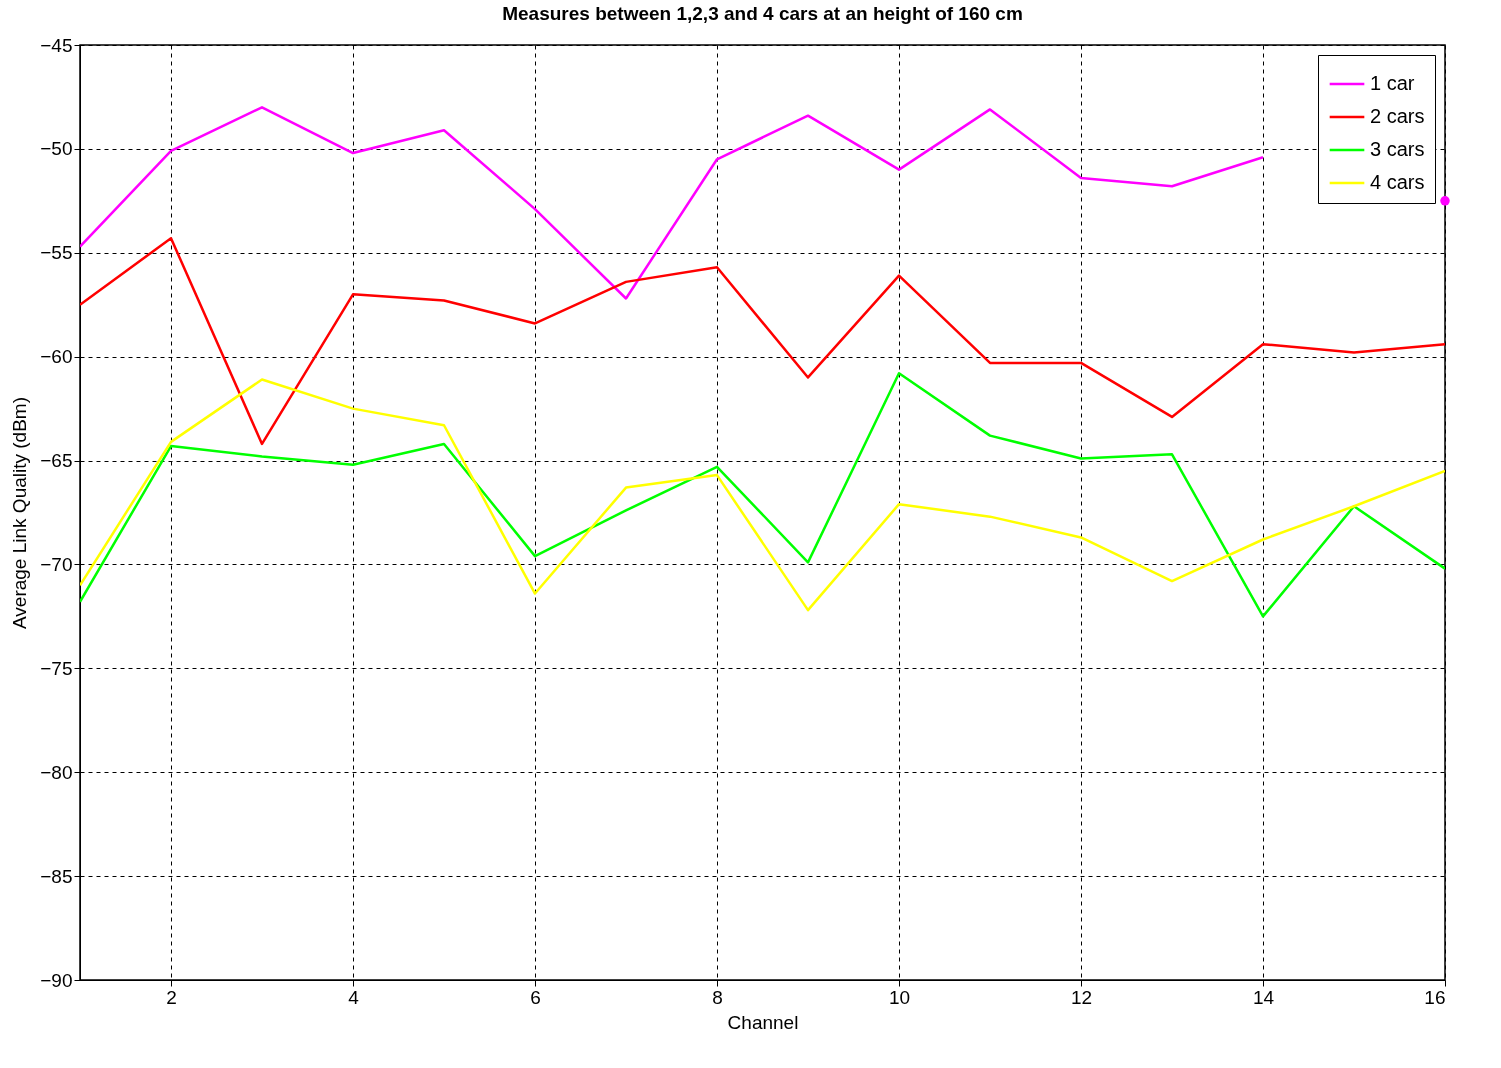  What do you see at coordinates (354, 997) in the screenshot?
I see `x-tick-label: 4` at bounding box center [354, 997].